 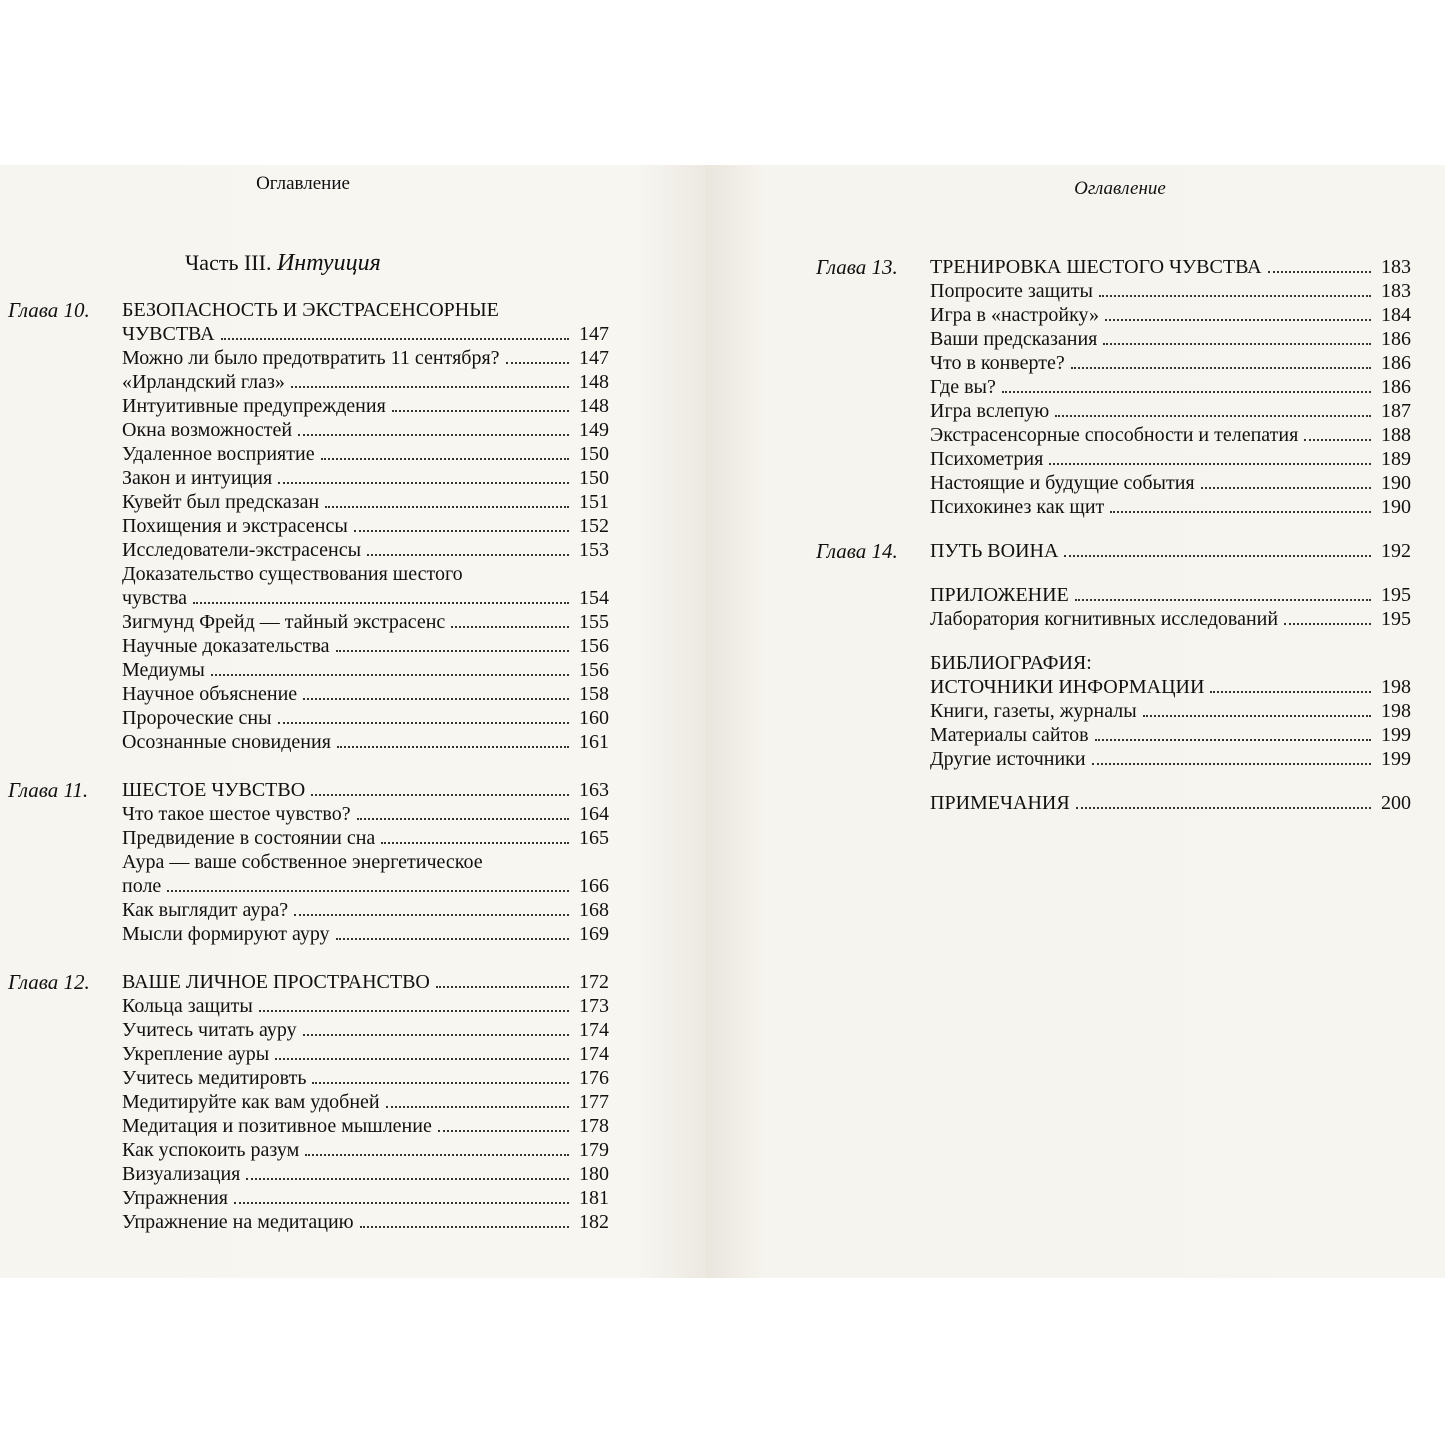 What do you see at coordinates (1170, 735) in the screenshot?
I see `toc-entry: Материалы сайтов 199` at bounding box center [1170, 735].